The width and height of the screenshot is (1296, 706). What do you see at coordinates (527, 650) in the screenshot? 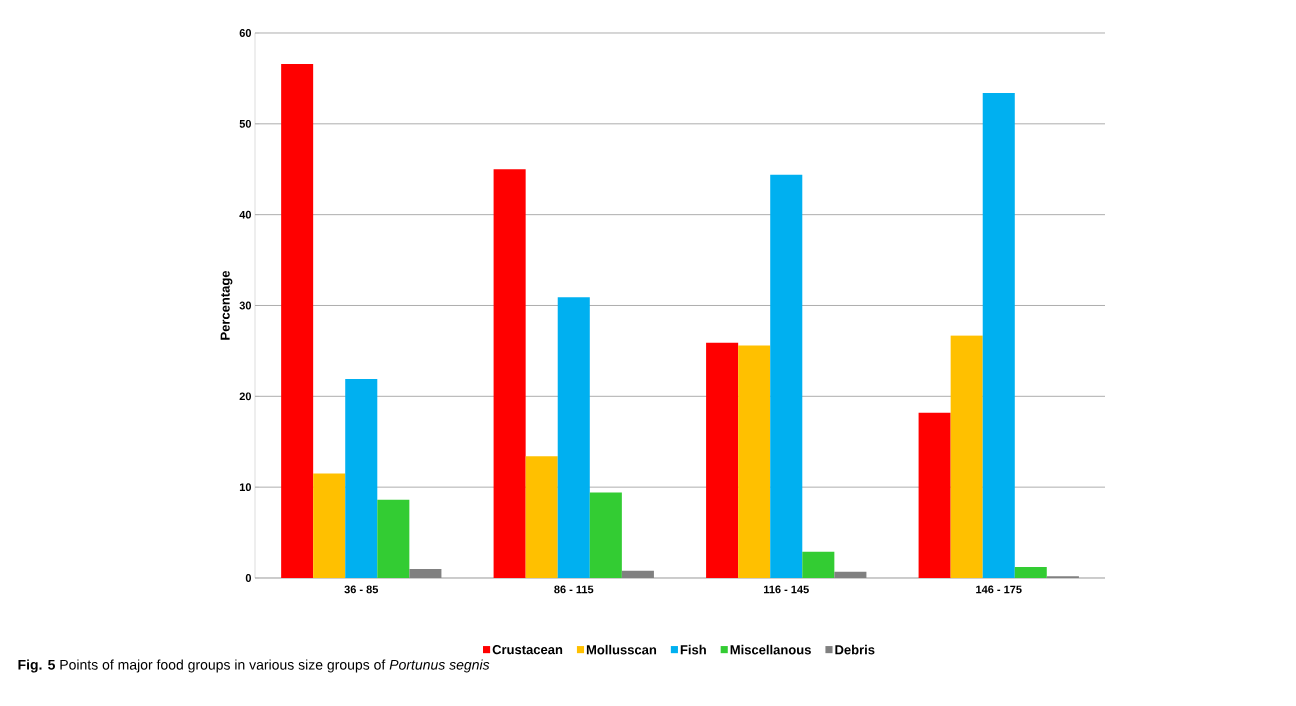
I see `legend-label: Crustacean` at bounding box center [527, 650].